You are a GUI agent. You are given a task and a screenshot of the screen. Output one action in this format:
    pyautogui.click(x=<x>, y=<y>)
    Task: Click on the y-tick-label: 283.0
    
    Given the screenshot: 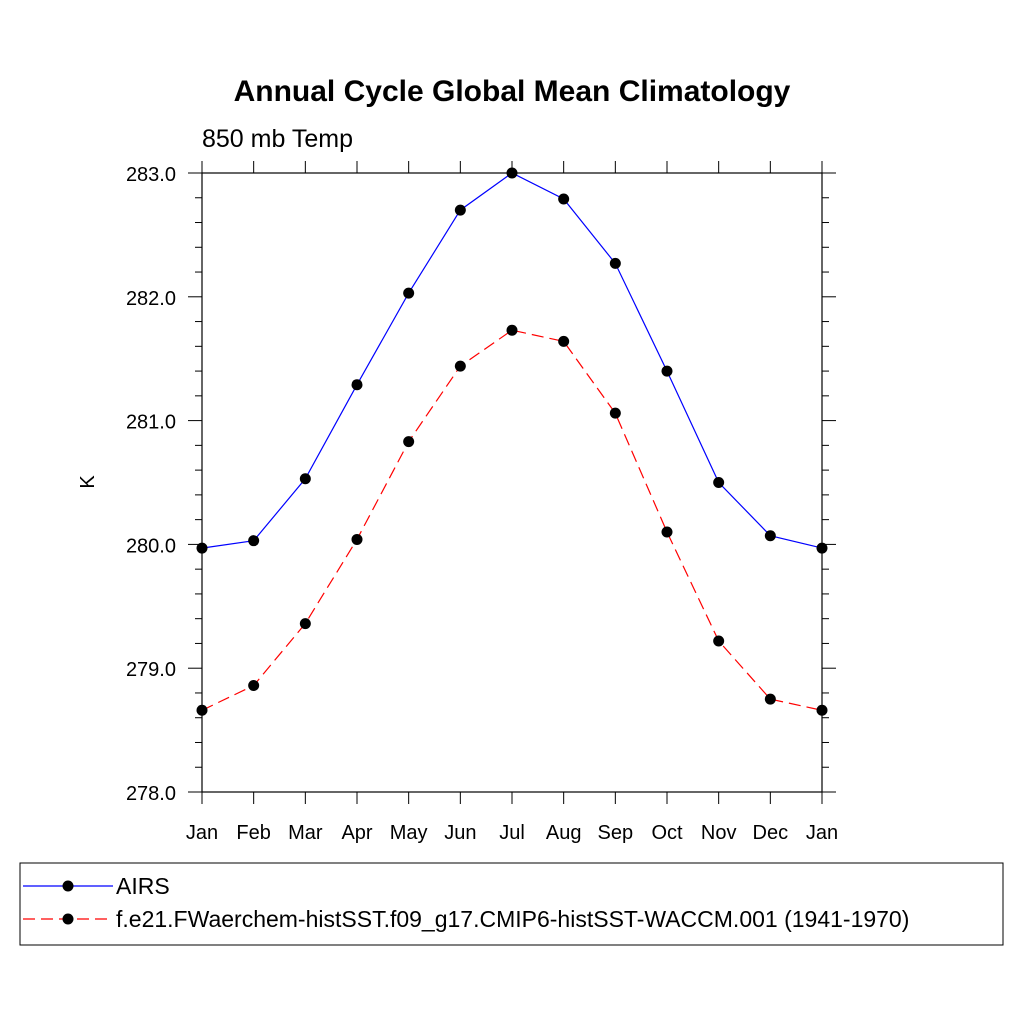 What is the action you would take?
    pyautogui.click(x=151, y=175)
    